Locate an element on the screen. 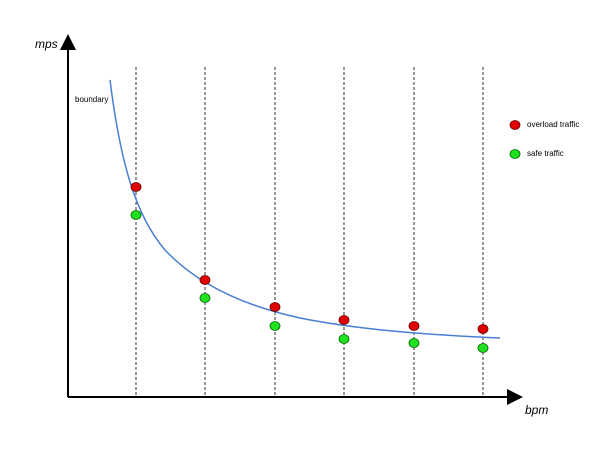  legend-label: overload traffic is located at coordinates (553, 124).